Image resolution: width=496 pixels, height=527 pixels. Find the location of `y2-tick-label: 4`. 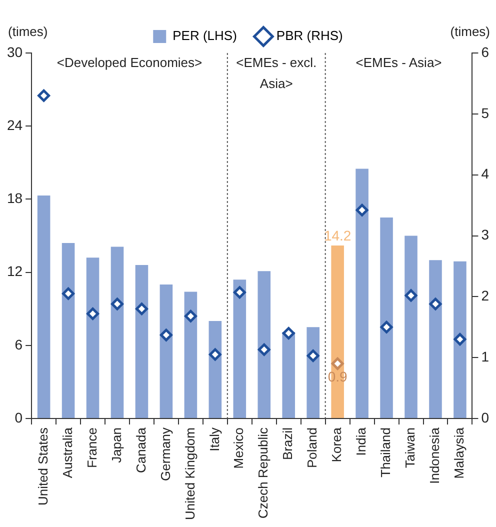

y2-tick-label: 4 is located at coordinates (485, 174).